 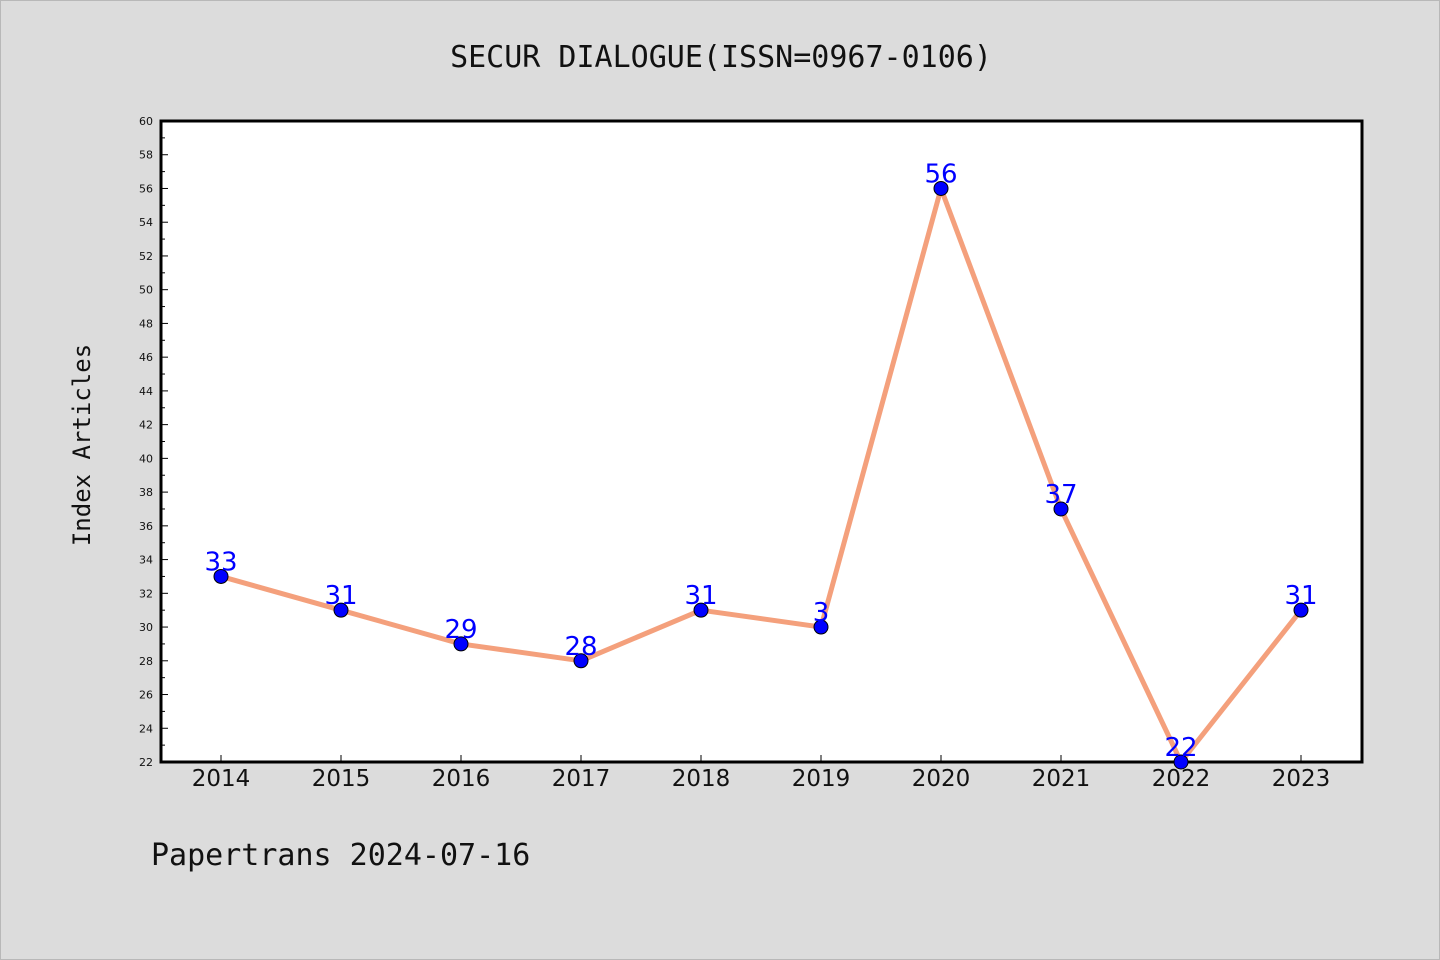 I want to click on y-tick-label: 60, so click(x=146, y=121).